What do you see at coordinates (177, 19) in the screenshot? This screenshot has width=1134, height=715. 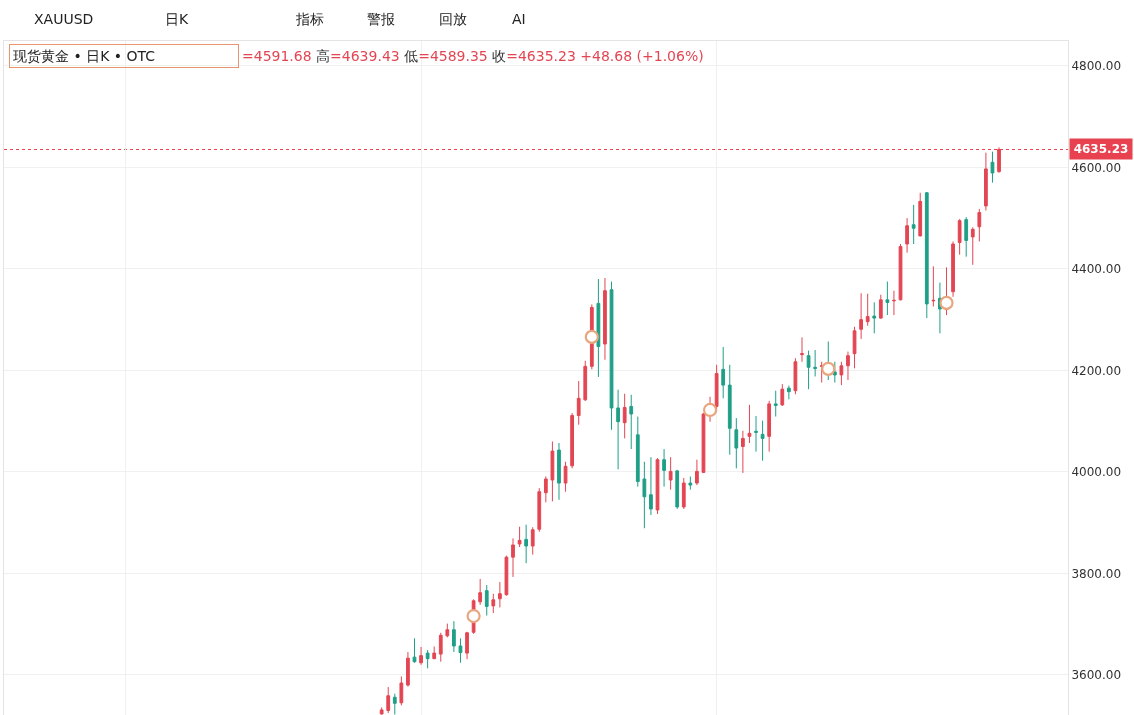 I see `text: 日K` at bounding box center [177, 19].